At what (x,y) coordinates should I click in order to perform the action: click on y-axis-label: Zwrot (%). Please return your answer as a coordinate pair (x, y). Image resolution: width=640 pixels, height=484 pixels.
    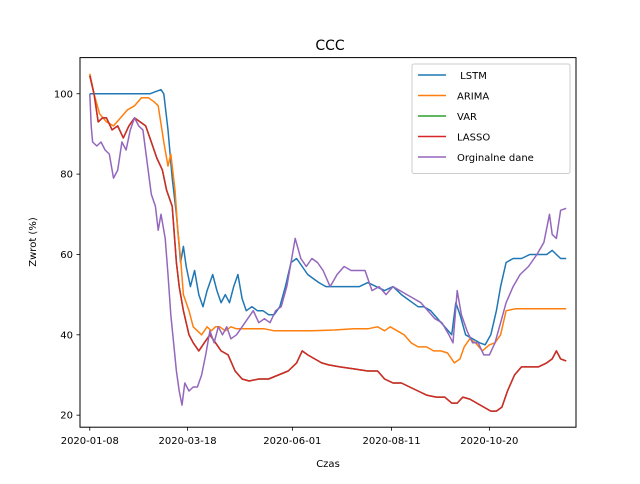
    Looking at the image, I should click on (33, 242).